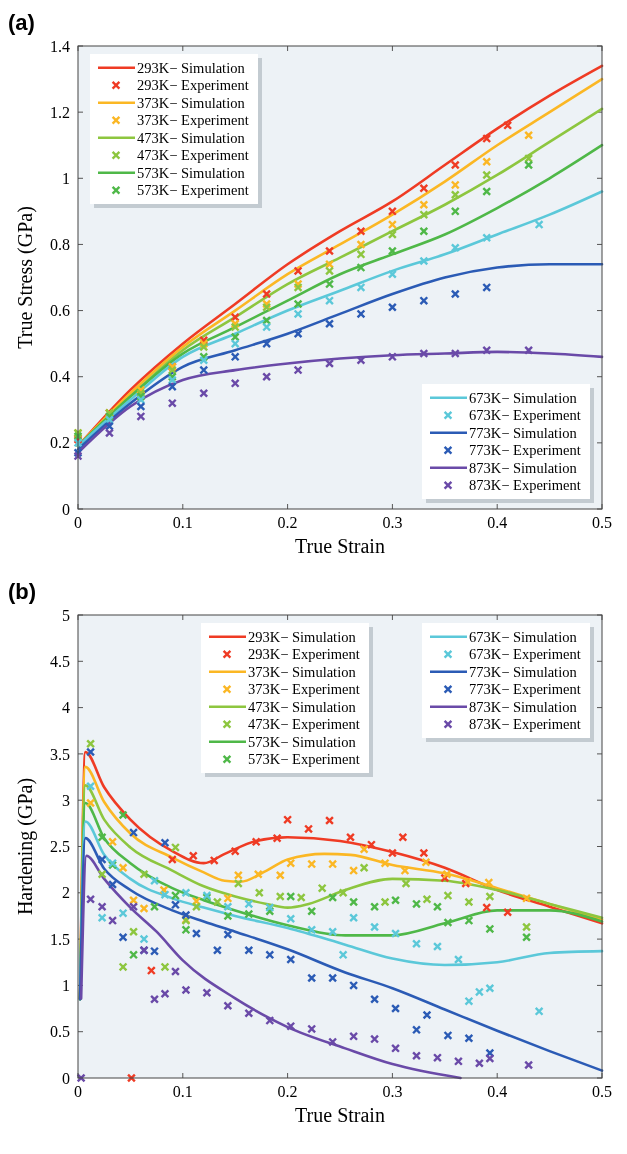 Image resolution: width=627 pixels, height=1154 pixels. Describe the element at coordinates (66, 893) in the screenshot. I see `y-tick-label: 2` at that location.